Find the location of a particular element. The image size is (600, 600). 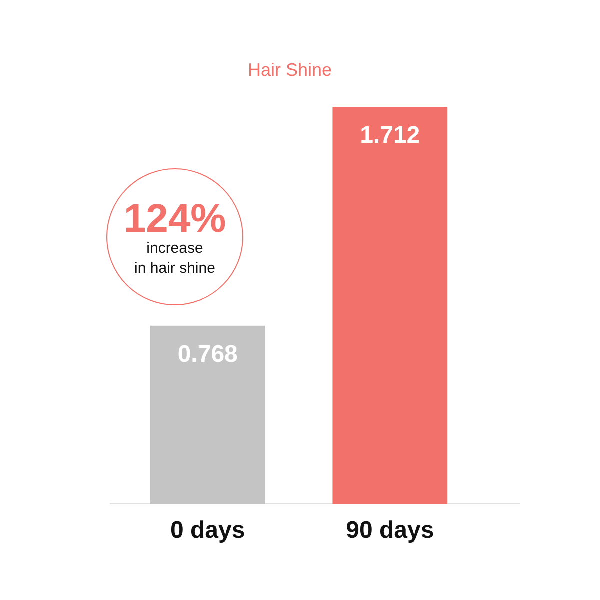

x-tick-label: 90 days is located at coordinates (390, 530).